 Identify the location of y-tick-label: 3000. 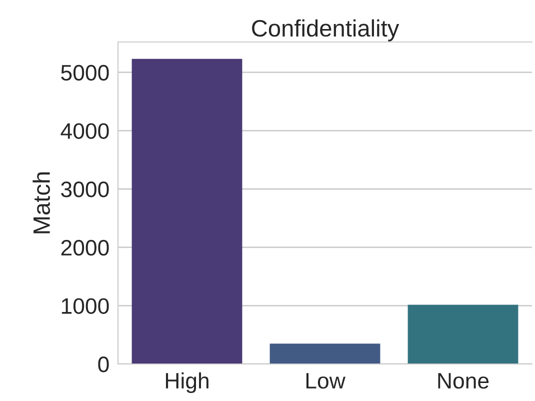
(85, 190).